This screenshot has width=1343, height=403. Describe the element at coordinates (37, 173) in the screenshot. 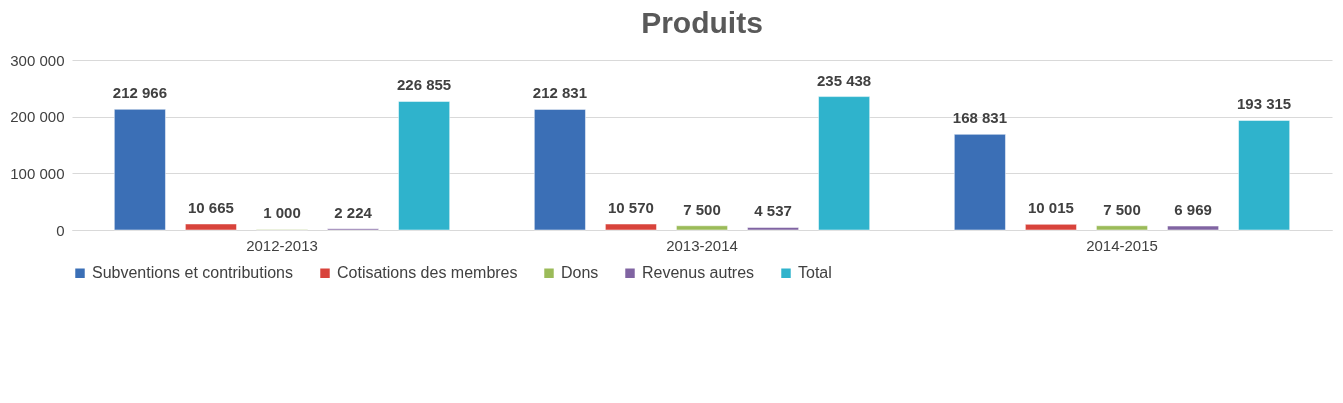

I see `y-tick-label: 100 000` at that location.